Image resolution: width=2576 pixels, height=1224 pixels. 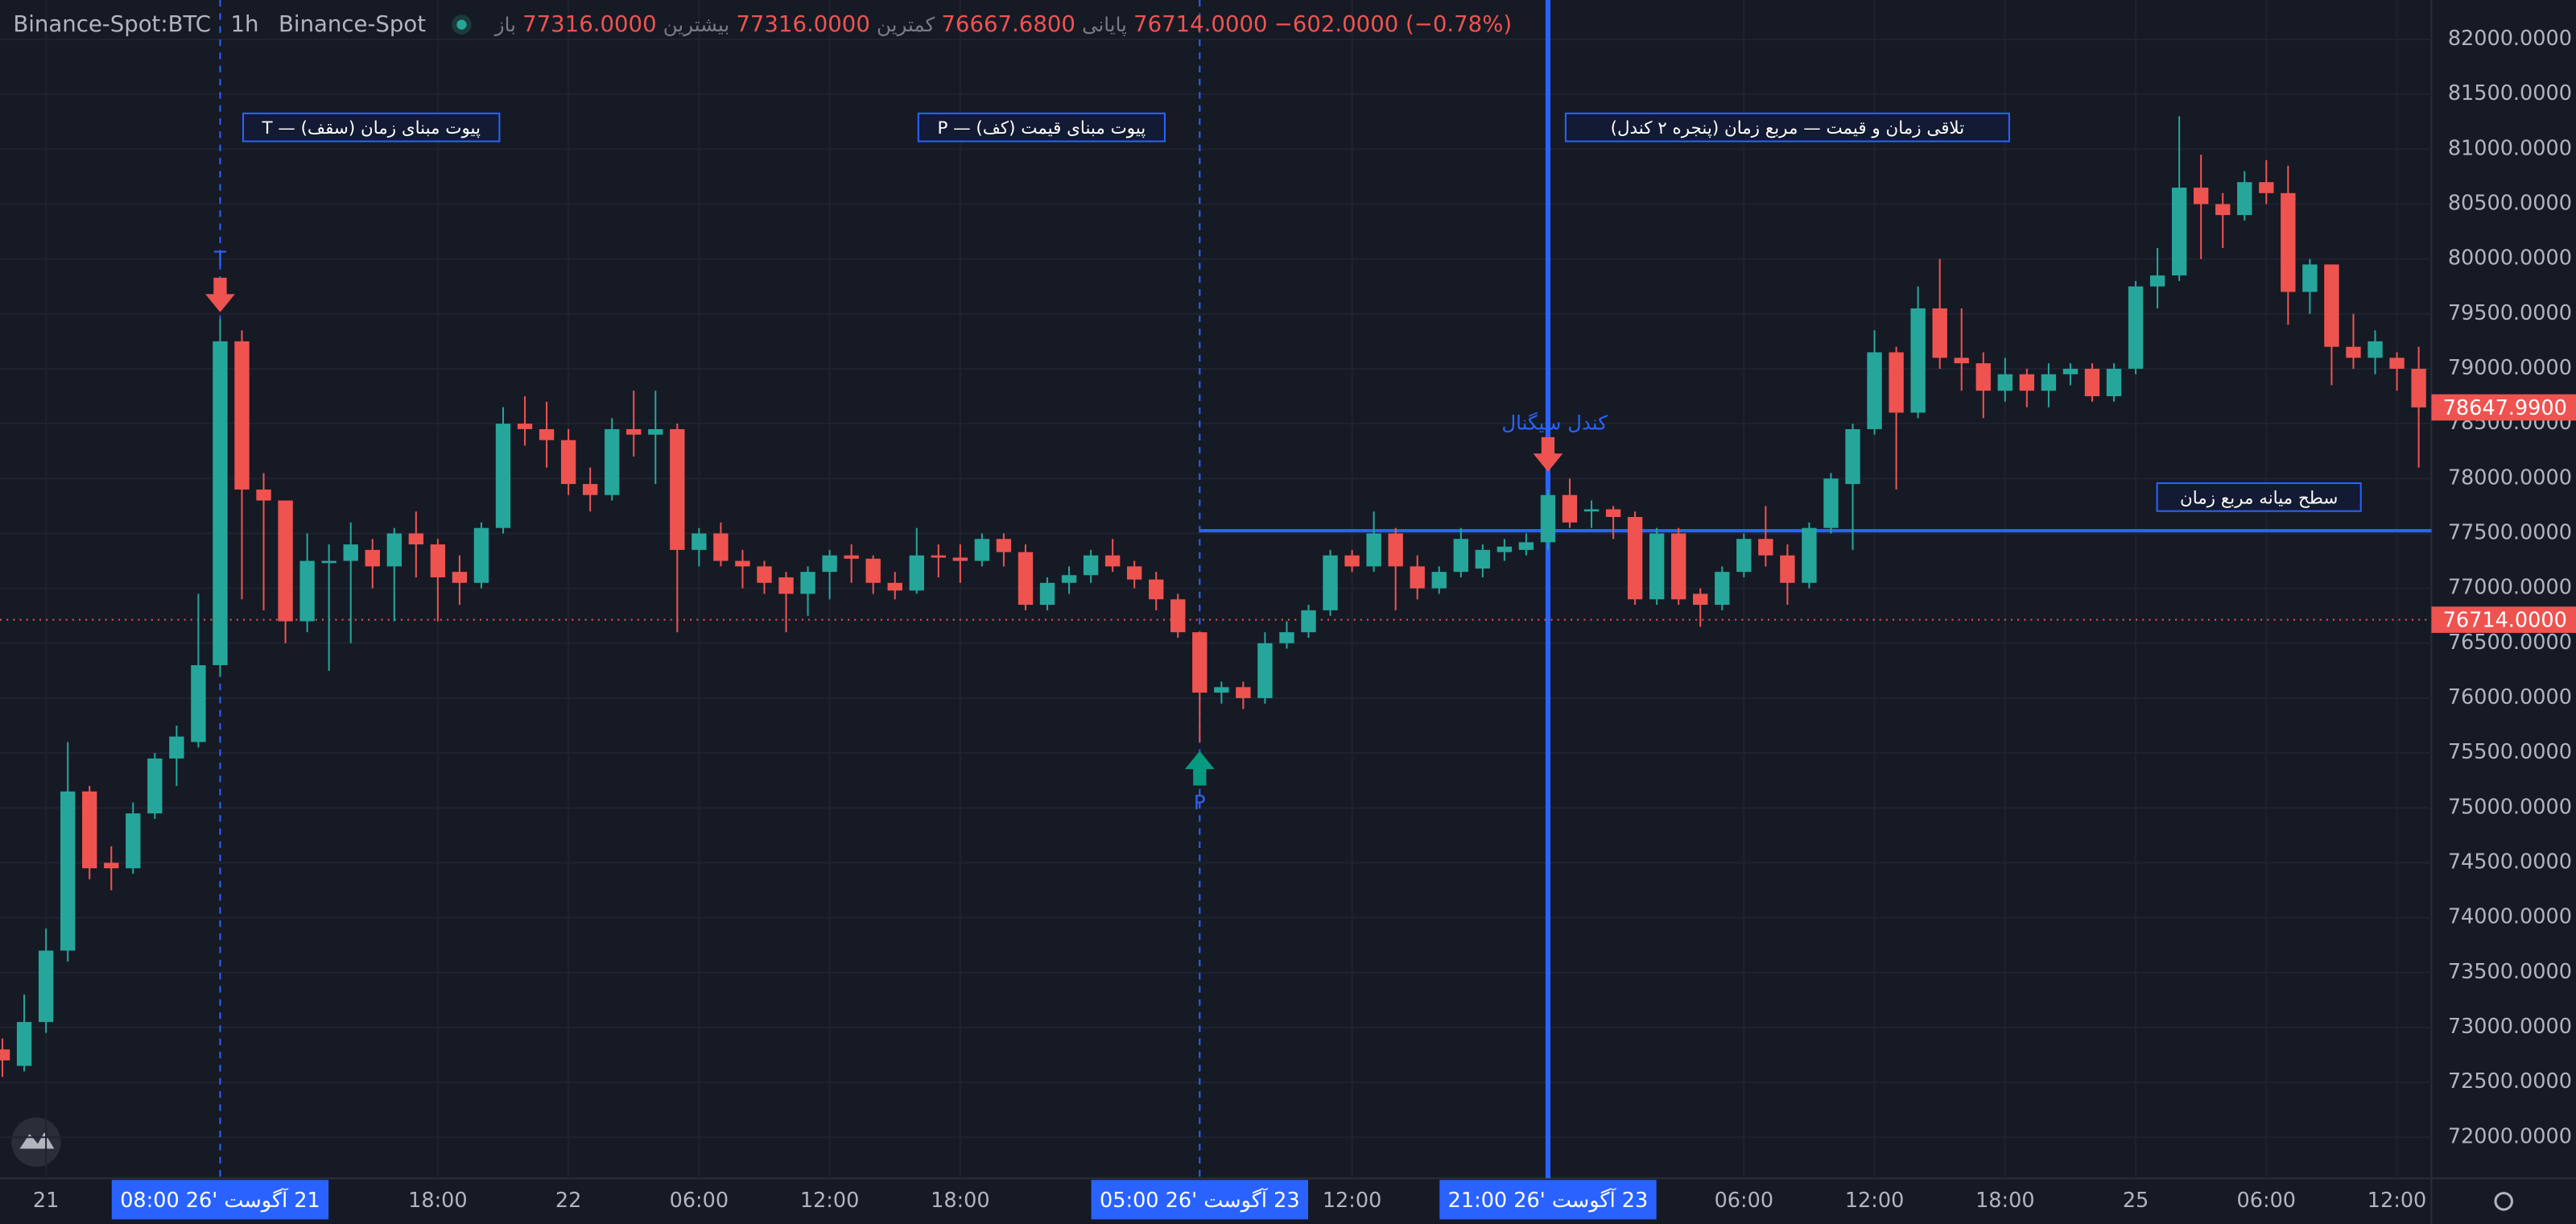 I want to click on field-value: 77316.0000, so click(x=803, y=24).